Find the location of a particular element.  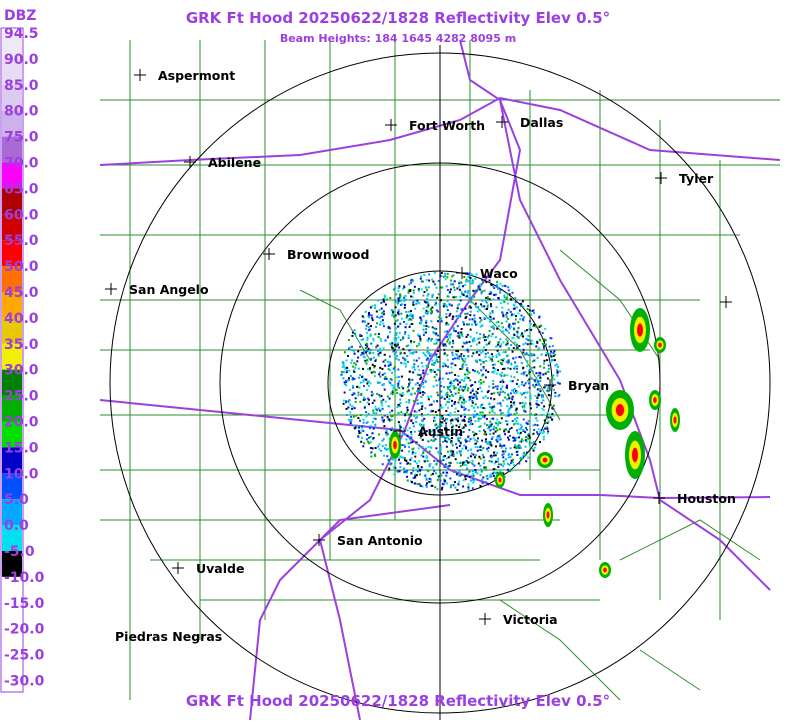

city-marker is located at coordinates (319, 540).